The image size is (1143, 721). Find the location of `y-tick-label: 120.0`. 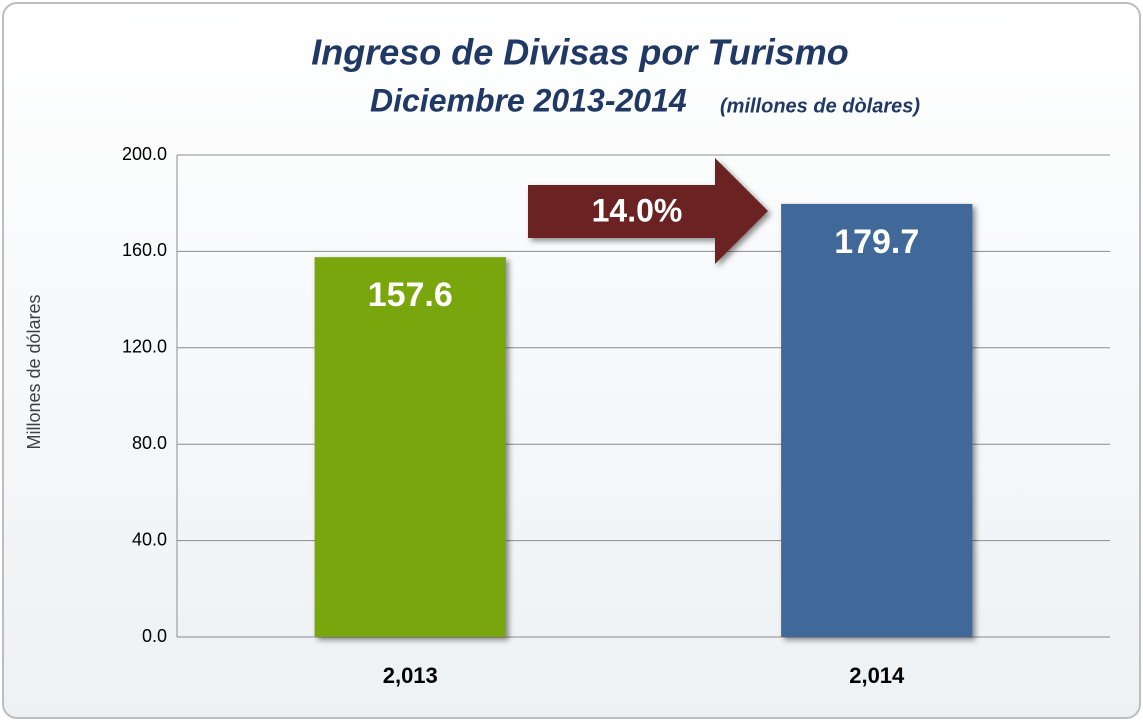

y-tick-label: 120.0 is located at coordinates (144, 347).